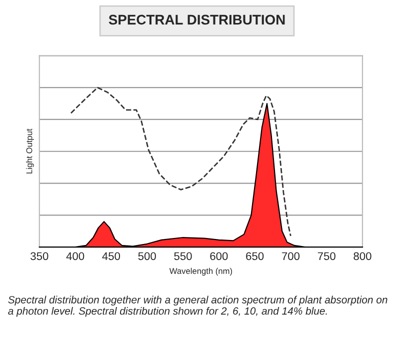 This screenshot has height=348, width=394. I want to click on text: Spectral distribution together with a general action spectrum of plant absorption on a photon level. Spectral distribution shown for 2, 6, 10, and 14% blue., so click(198, 306).